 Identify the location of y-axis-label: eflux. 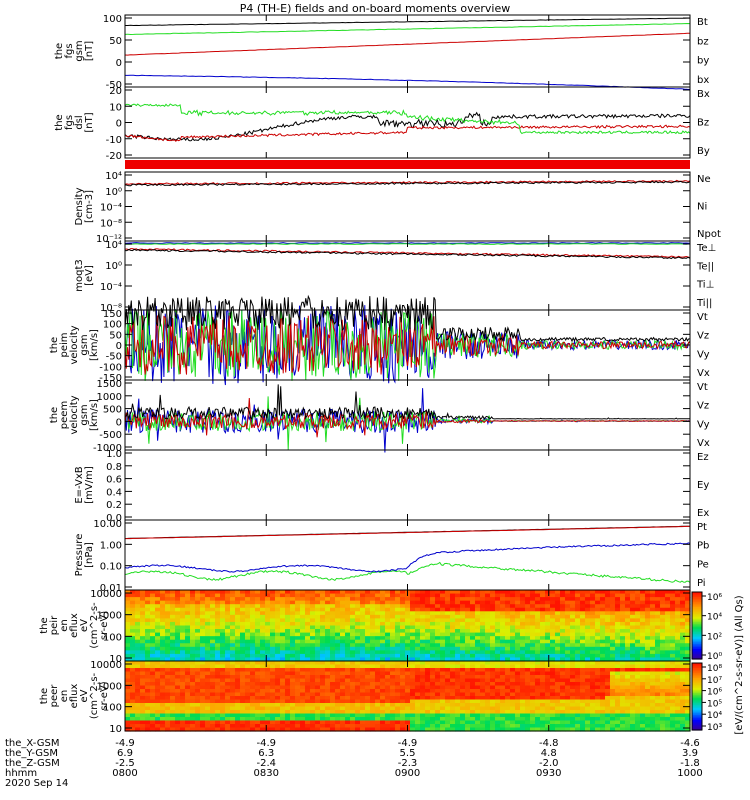
(74, 696).